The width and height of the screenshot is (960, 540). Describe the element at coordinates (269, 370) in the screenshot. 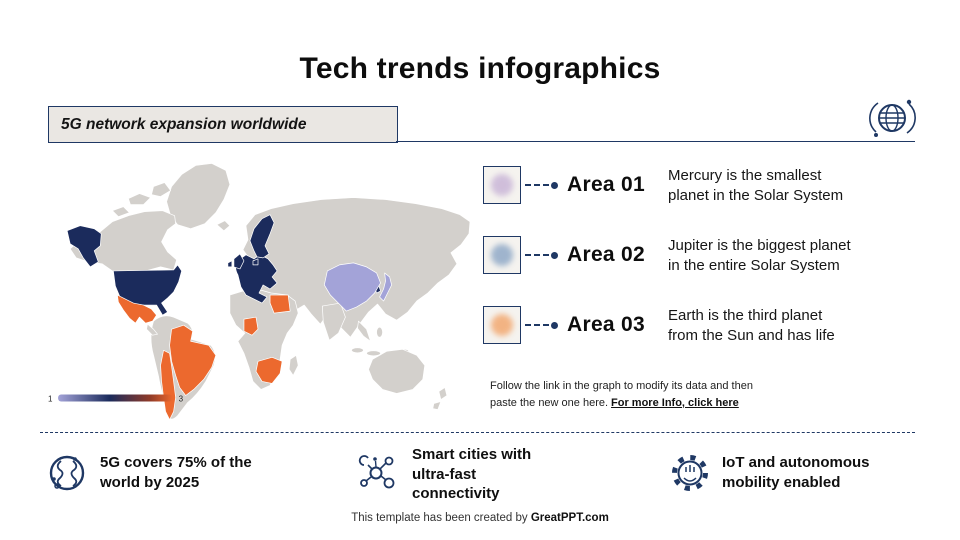

I see `map-region-south-africa` at that location.